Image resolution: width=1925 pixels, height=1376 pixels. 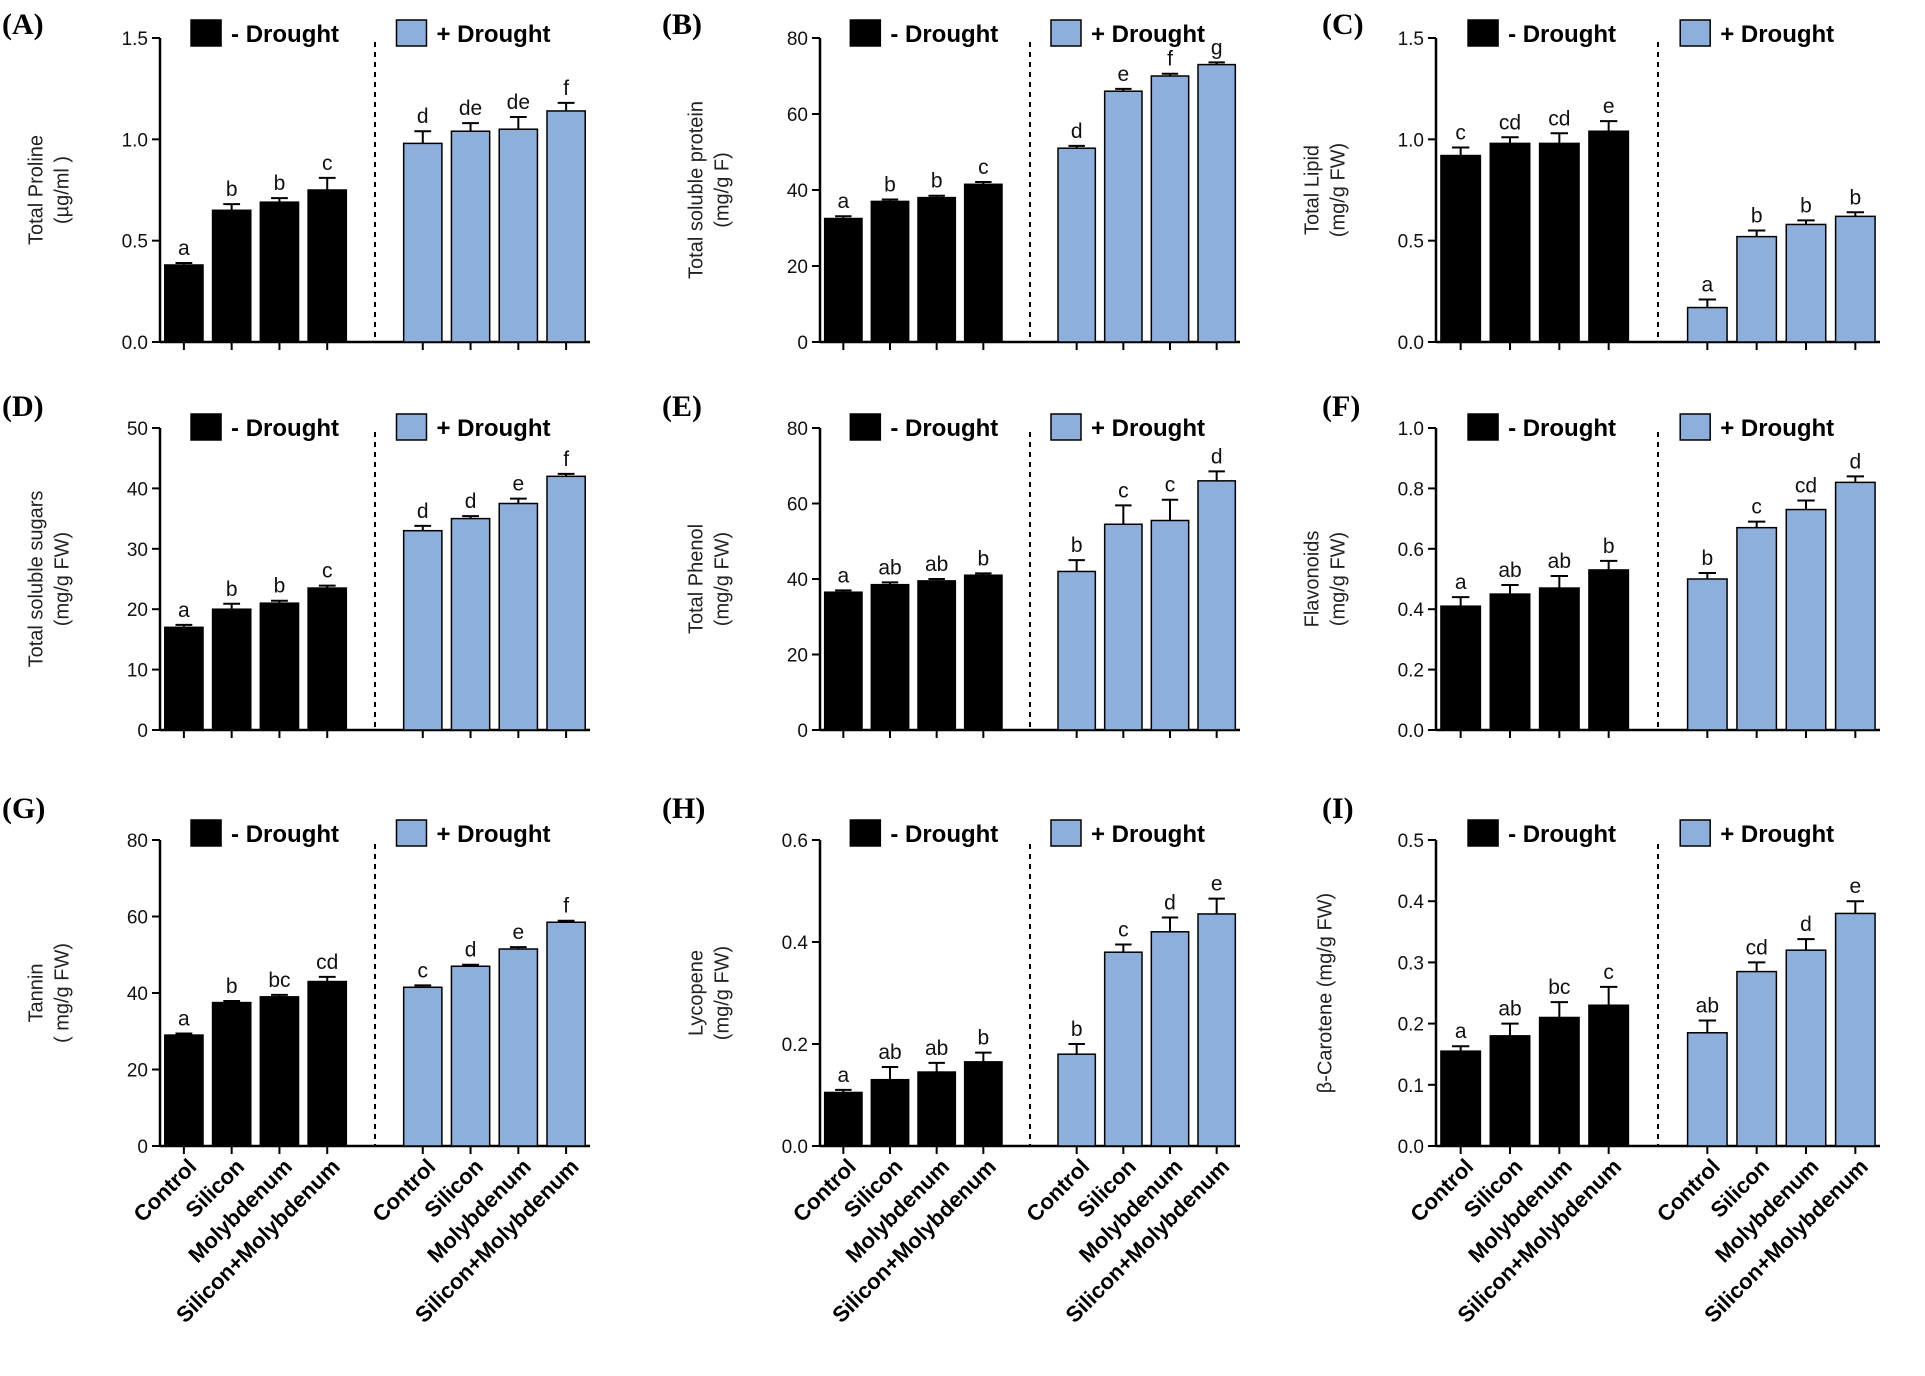 What do you see at coordinates (1411, 242) in the screenshot?
I see `y-tick-label: 0.5` at bounding box center [1411, 242].